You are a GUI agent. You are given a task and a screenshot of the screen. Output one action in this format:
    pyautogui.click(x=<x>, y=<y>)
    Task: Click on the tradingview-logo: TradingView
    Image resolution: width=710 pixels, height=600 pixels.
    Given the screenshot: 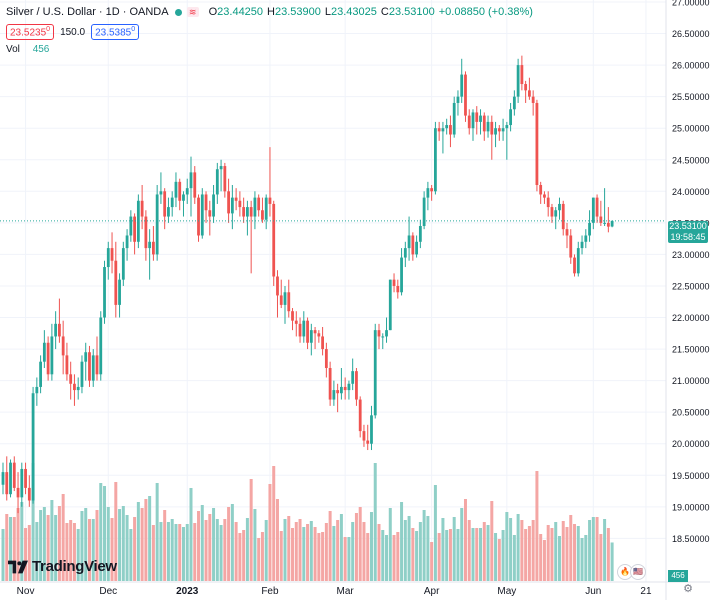 What is the action you would take?
    pyautogui.click(x=62, y=566)
    